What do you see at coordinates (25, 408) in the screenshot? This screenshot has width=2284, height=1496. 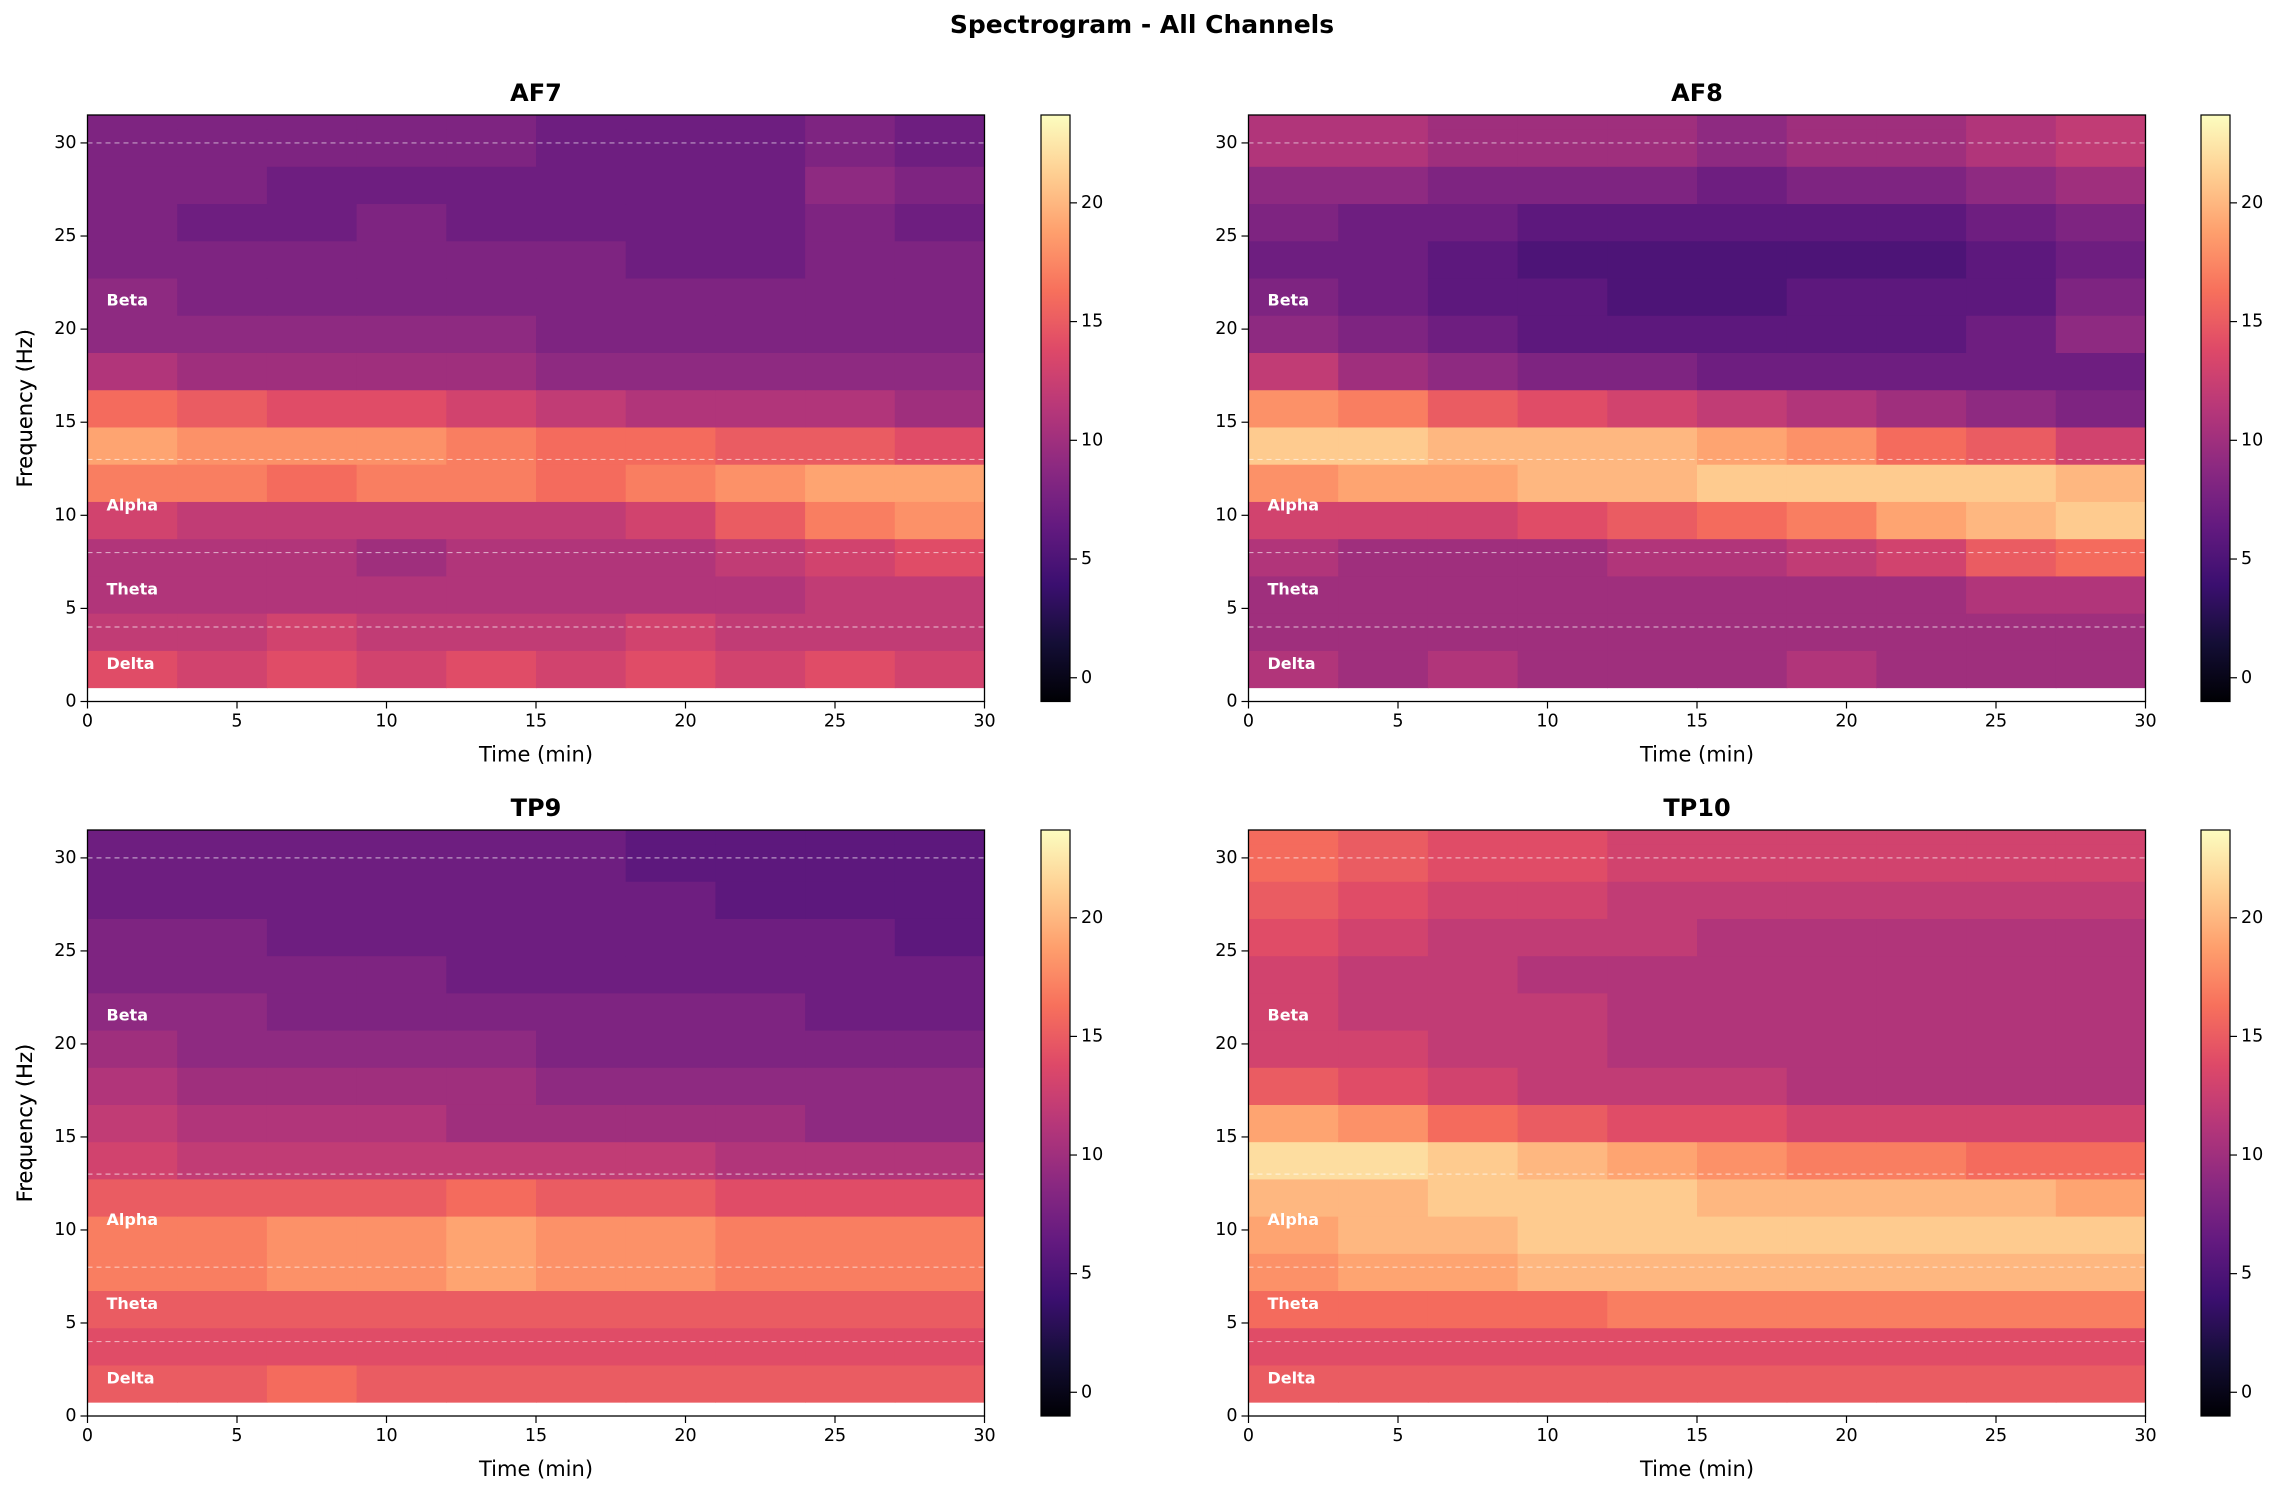 I see `y-axis-label: Frequency (Hz)` at bounding box center [25, 408].